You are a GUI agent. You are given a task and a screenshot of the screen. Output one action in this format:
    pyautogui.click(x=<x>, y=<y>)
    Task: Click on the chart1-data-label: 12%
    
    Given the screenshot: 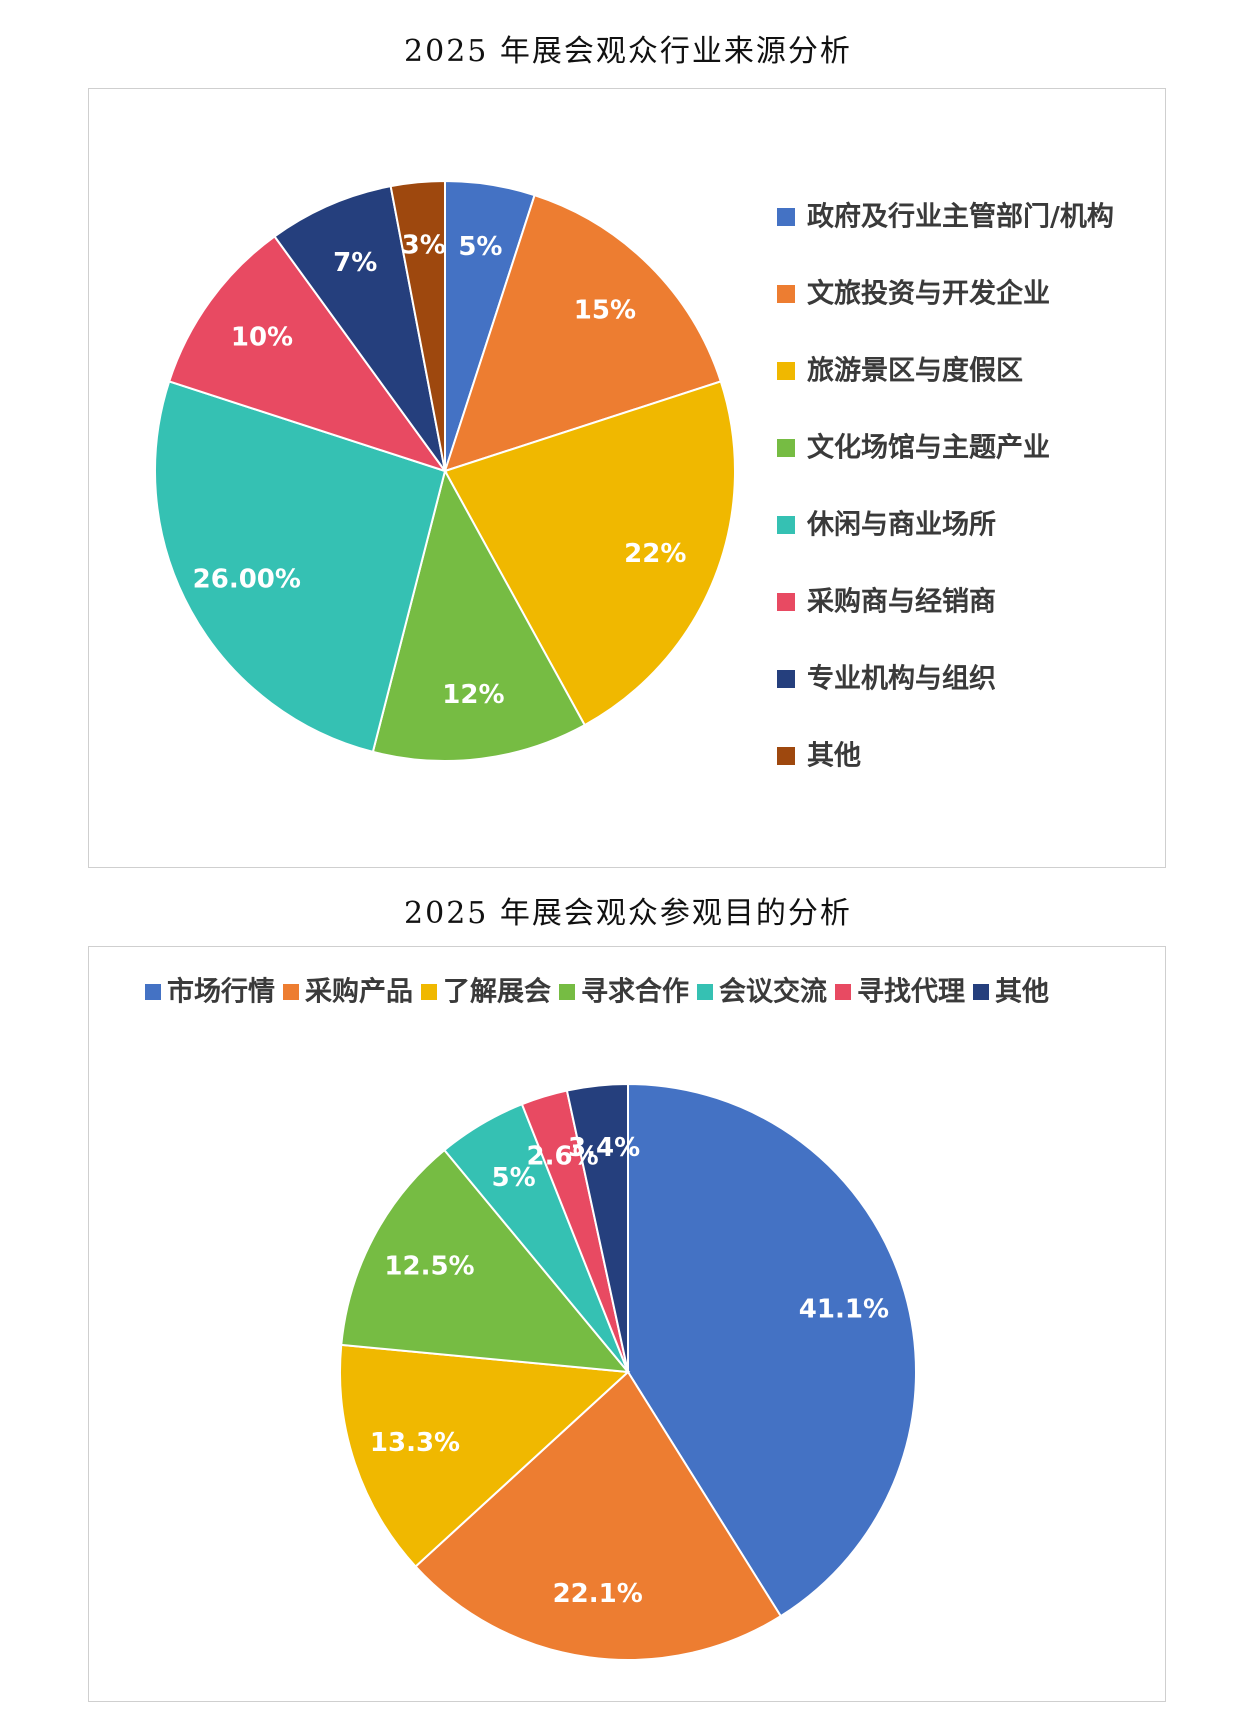 What is the action you would take?
    pyautogui.click(x=473, y=695)
    